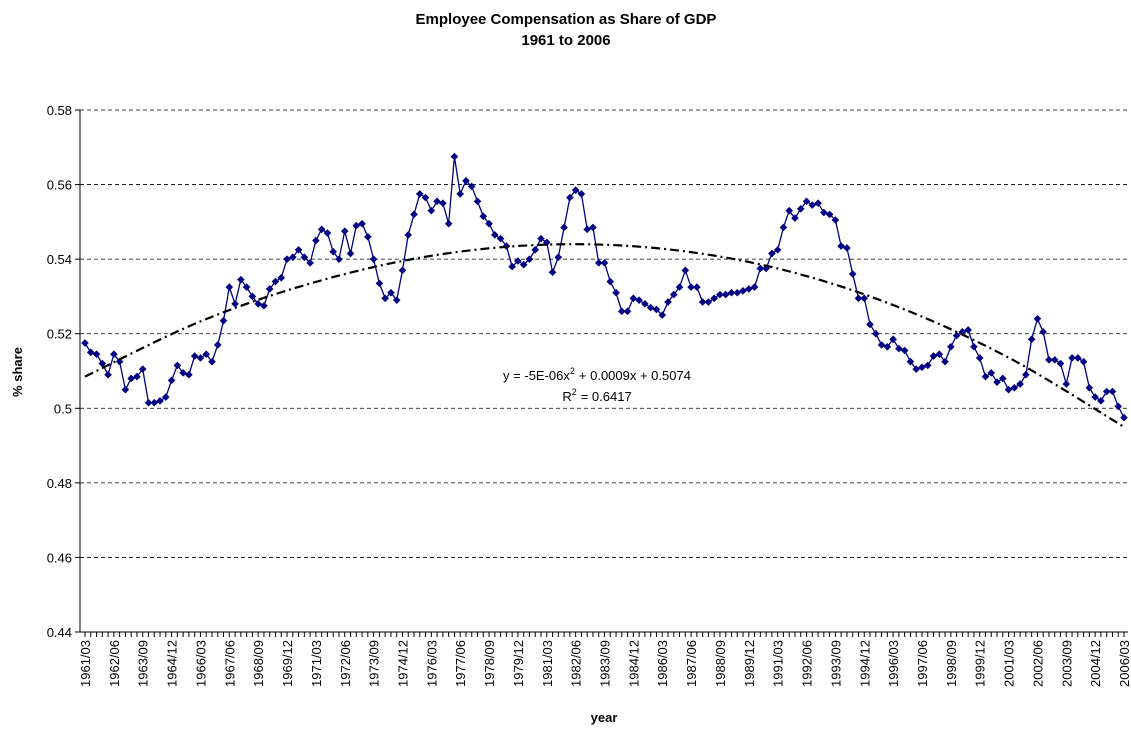  What do you see at coordinates (749, 663) in the screenshot?
I see `x-tick-label: 1989/12` at bounding box center [749, 663].